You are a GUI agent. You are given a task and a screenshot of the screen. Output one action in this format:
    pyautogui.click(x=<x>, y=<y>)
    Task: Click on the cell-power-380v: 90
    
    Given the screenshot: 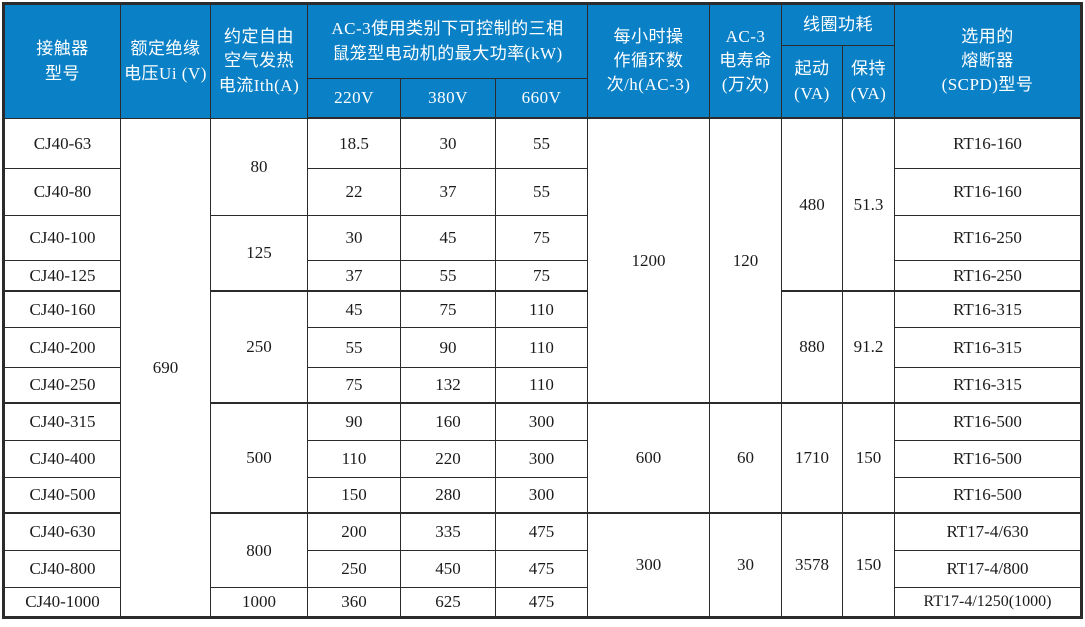 What is the action you would take?
    pyautogui.click(x=448, y=348)
    